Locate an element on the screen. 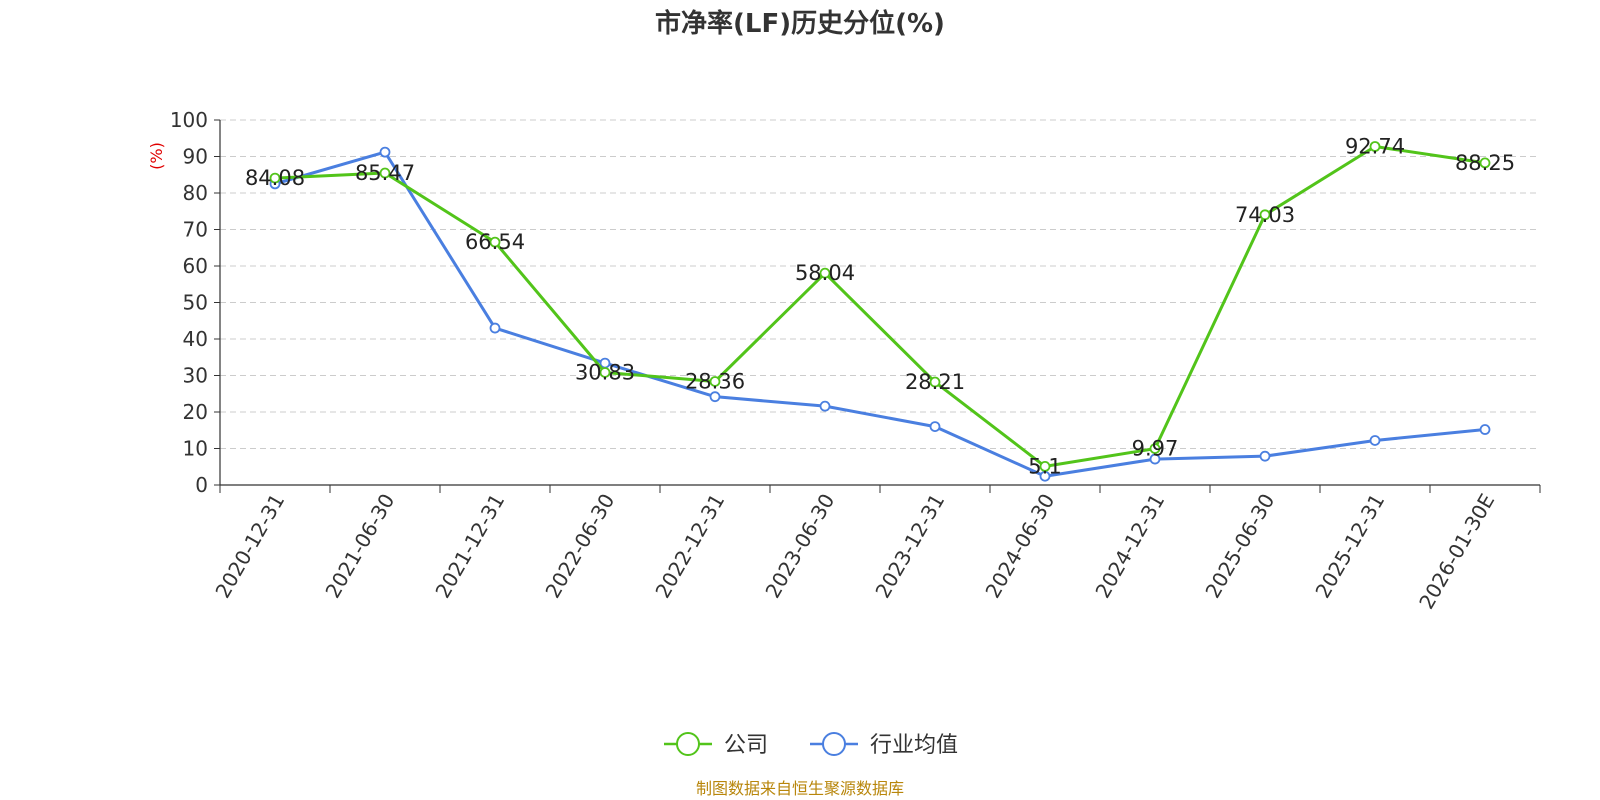 The image size is (1600, 800). legend-label: 行业均值 is located at coordinates (914, 745).